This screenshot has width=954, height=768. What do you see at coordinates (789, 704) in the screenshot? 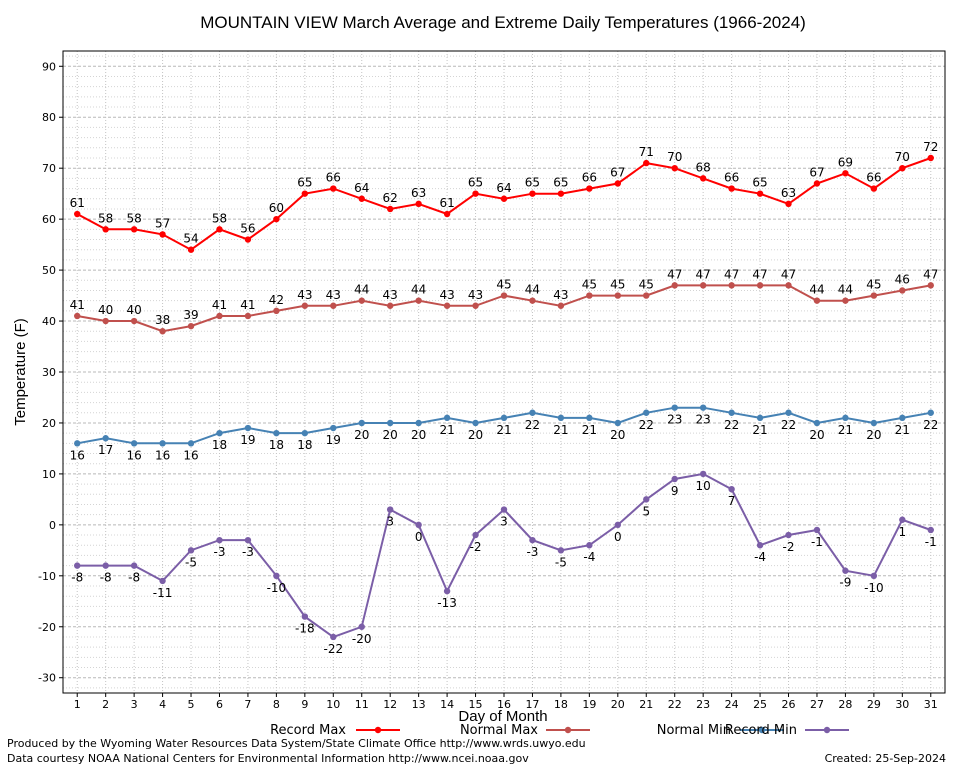
I see `x-tick-label: 26` at bounding box center [789, 704].